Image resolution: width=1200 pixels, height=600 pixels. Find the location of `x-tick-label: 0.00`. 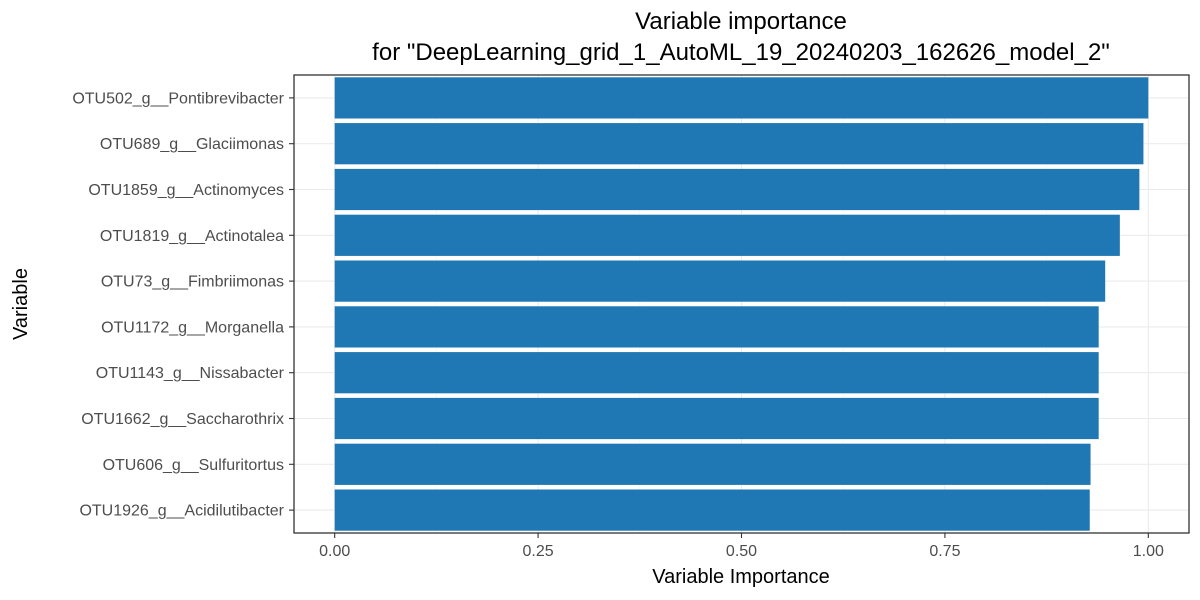

x-tick-label: 0.00 is located at coordinates (334, 551).